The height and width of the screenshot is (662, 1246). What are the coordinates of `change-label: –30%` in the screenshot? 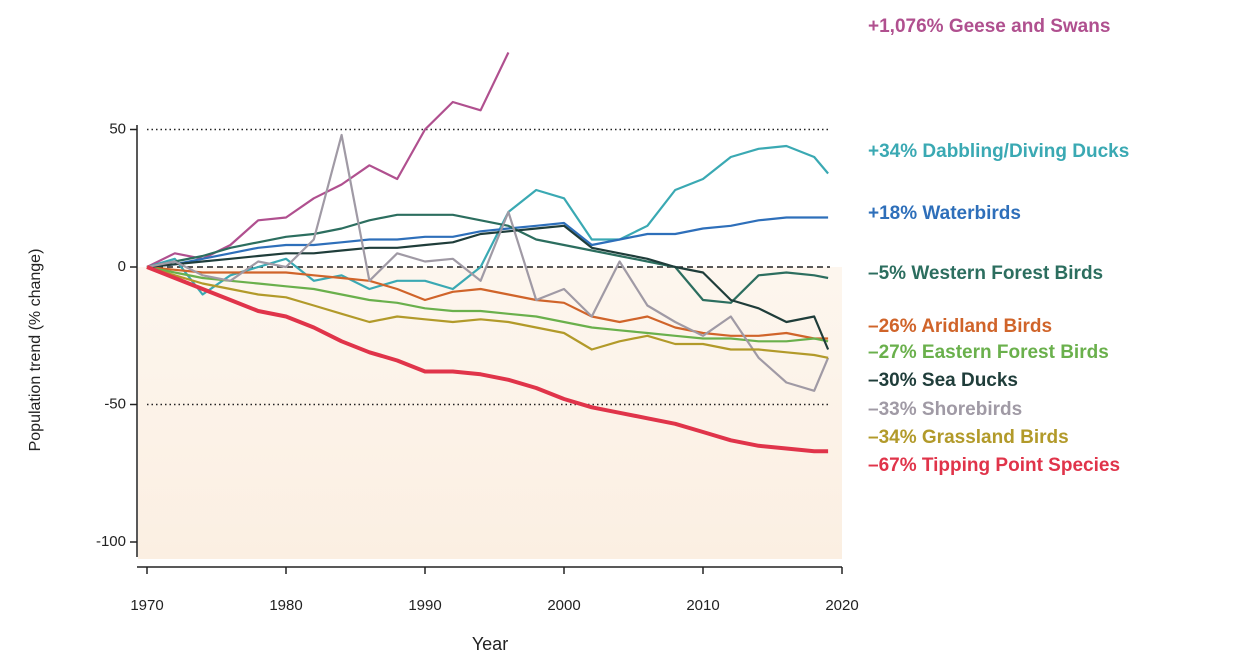 It's located at (892, 380).